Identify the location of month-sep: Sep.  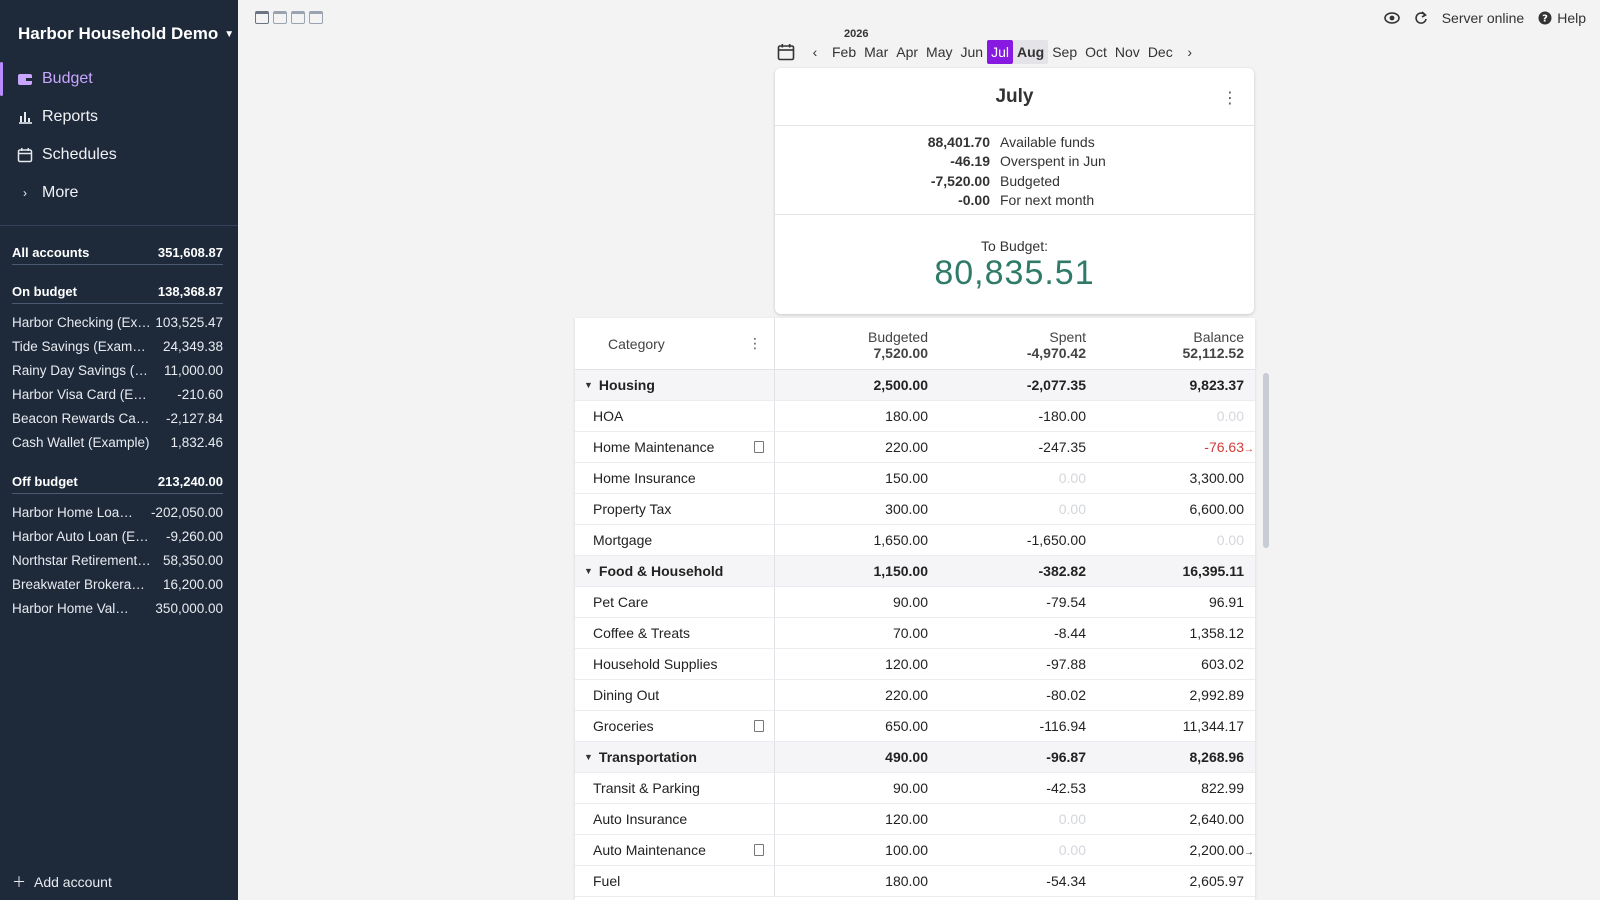
(1065, 52).